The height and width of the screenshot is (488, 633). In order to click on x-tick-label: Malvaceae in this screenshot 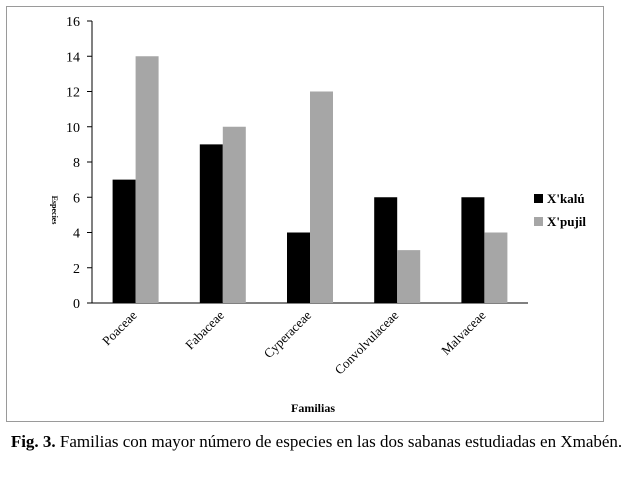, I will do `click(463, 332)`.